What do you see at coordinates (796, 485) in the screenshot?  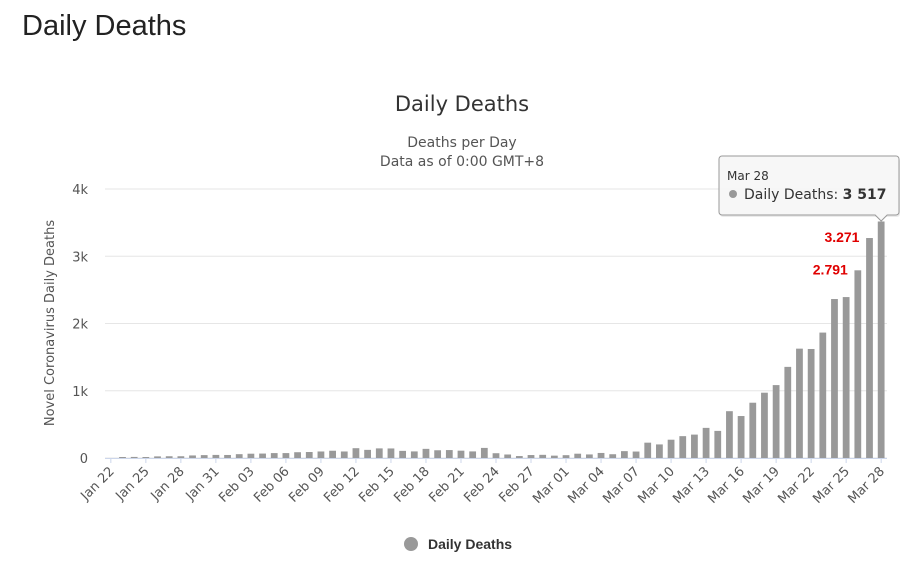 I see `x-tick-label: Mar 22` at bounding box center [796, 485].